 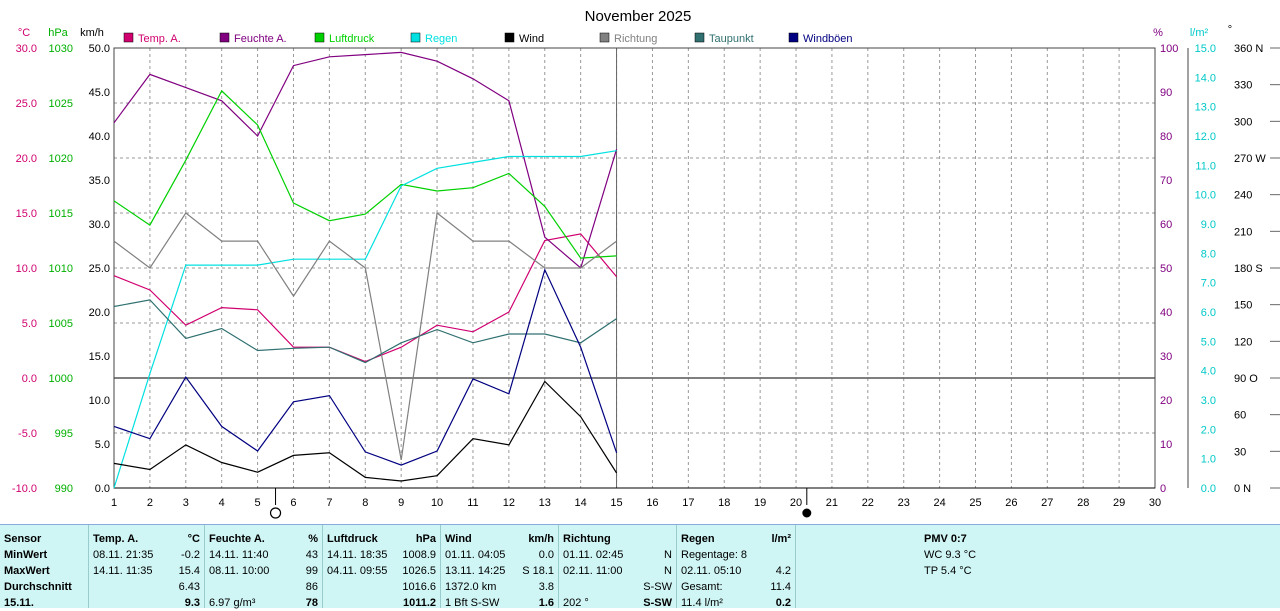 What do you see at coordinates (1240, 416) in the screenshot?
I see `direction-tick: 60` at bounding box center [1240, 416].